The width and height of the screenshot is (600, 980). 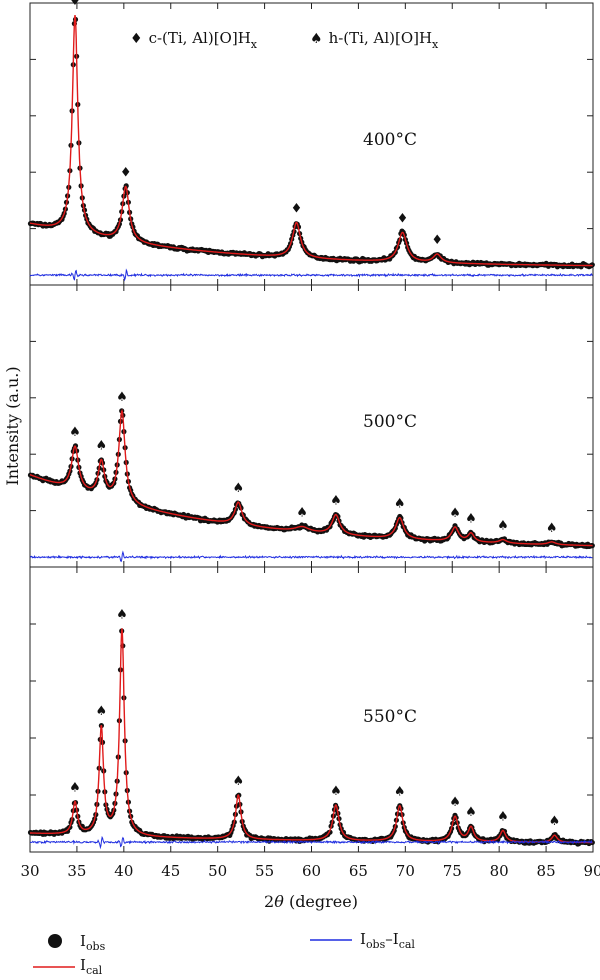 What do you see at coordinates (390, 422) in the screenshot?
I see `temperature-label: 500°C` at bounding box center [390, 422].